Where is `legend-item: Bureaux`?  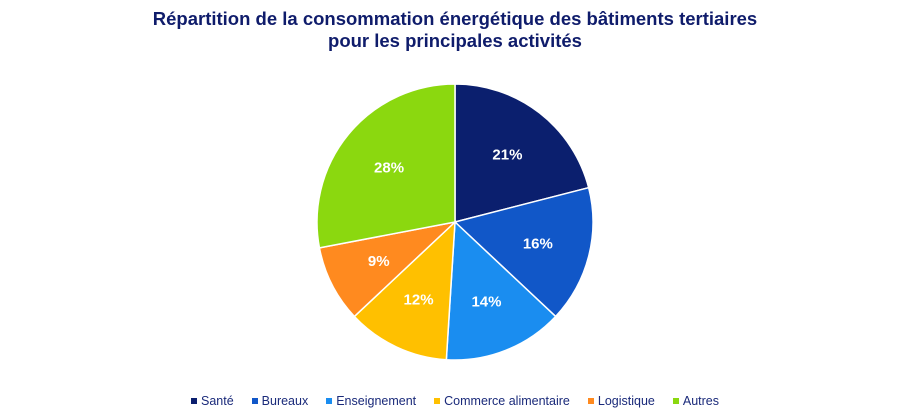 legend-item: Bureaux is located at coordinates (280, 401).